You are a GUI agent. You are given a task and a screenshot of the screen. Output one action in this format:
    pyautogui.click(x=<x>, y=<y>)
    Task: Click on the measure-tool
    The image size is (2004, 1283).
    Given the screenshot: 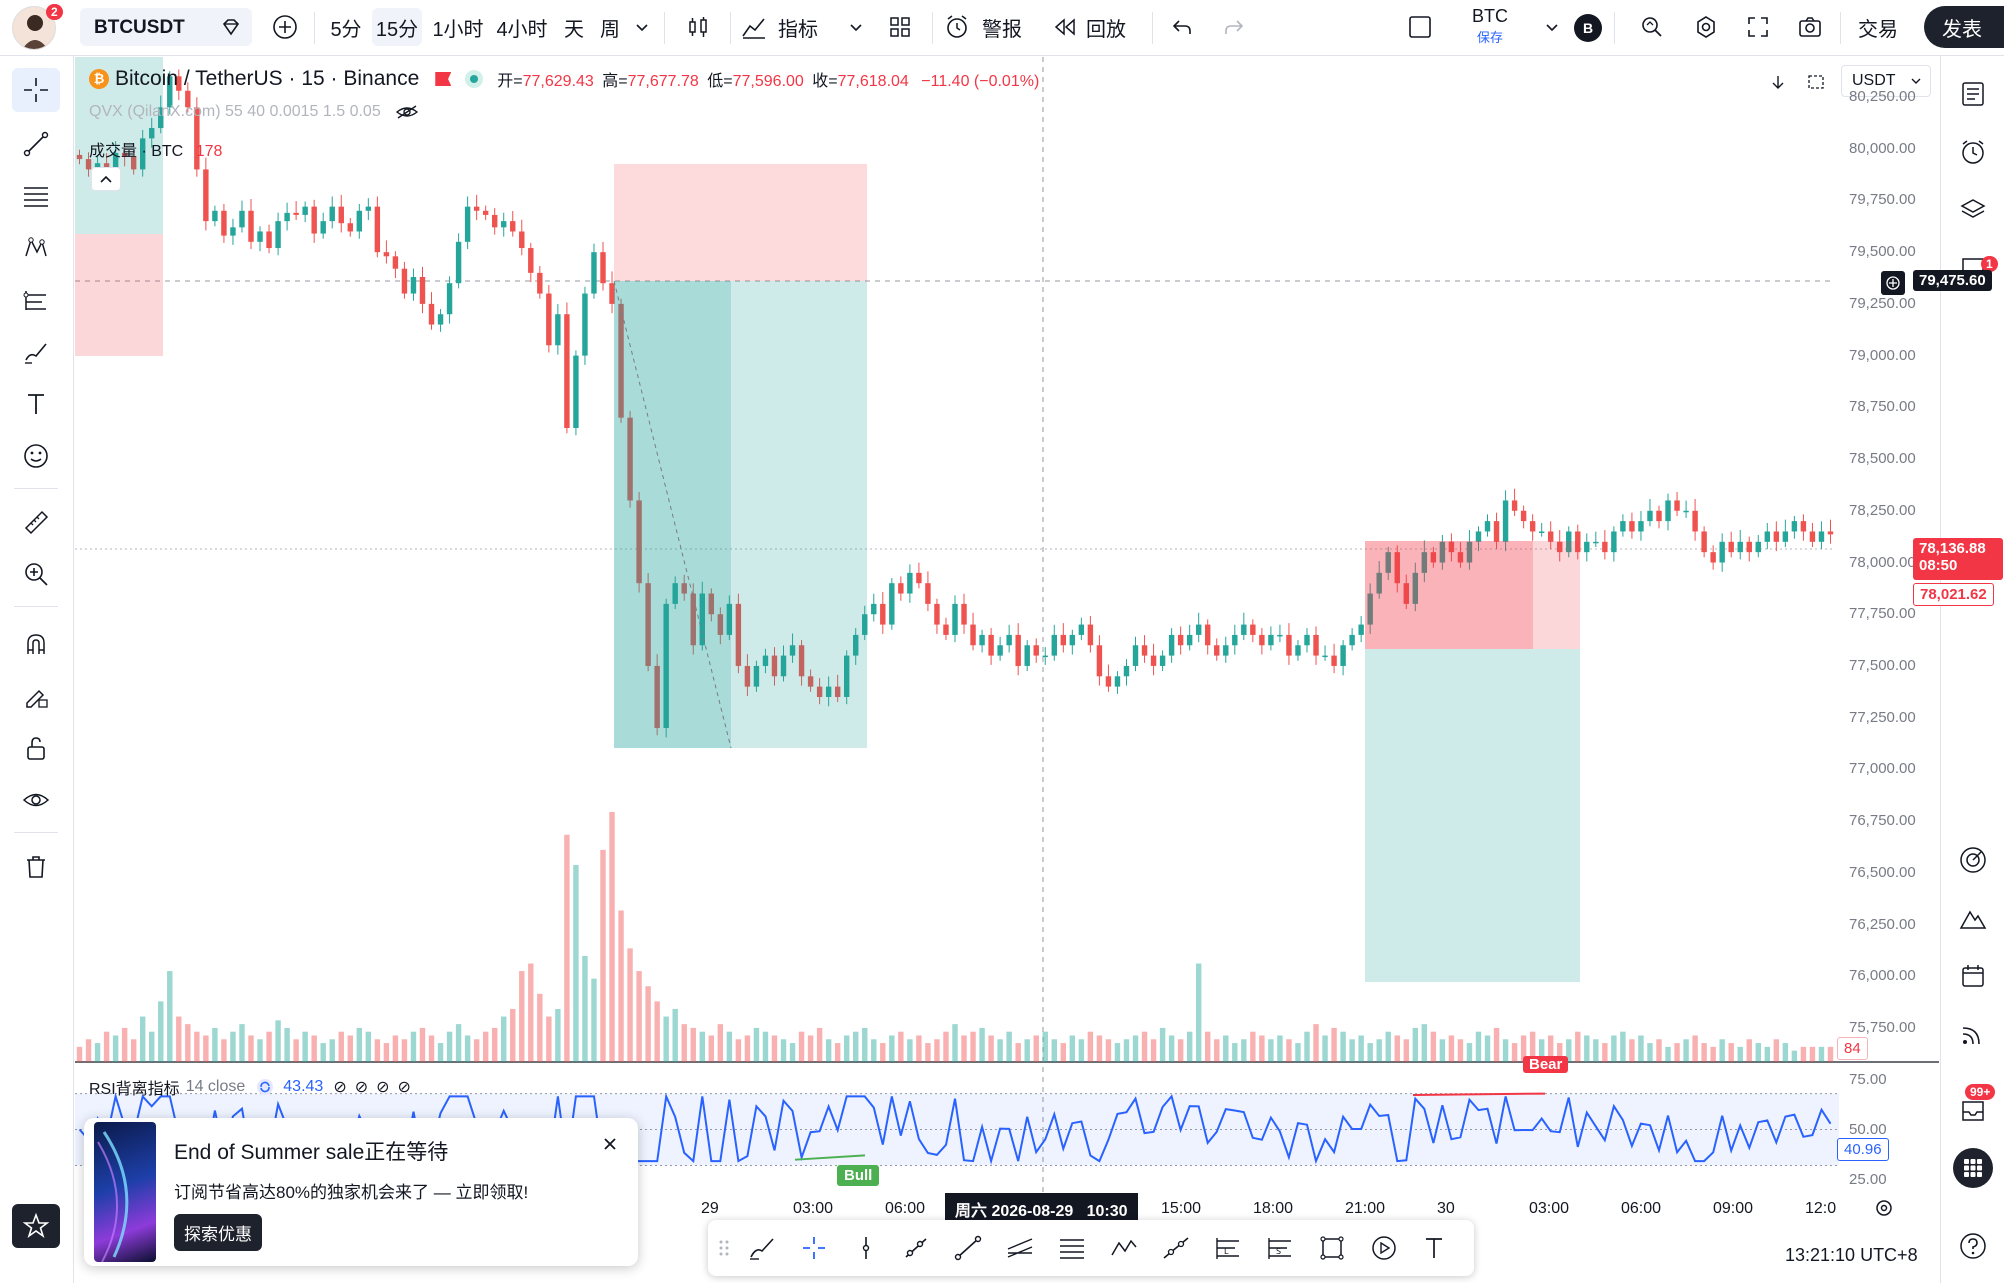 What is the action you would take?
    pyautogui.click(x=36, y=522)
    